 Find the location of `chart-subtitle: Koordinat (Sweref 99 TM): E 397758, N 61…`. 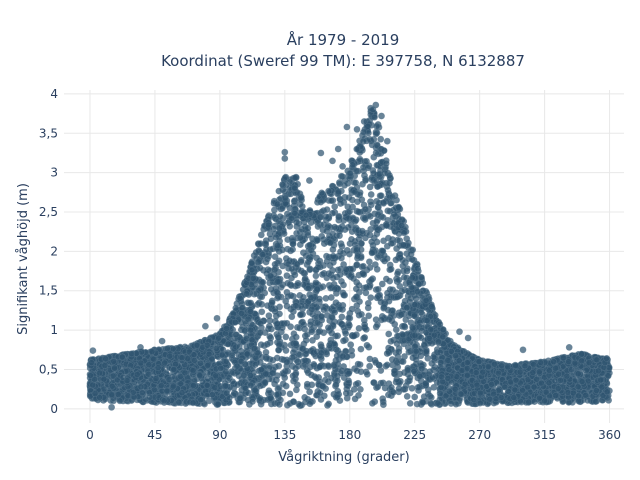

chart-subtitle: Koordinat (Sweref 99 TM): E 397758, N 61… is located at coordinates (343, 61).